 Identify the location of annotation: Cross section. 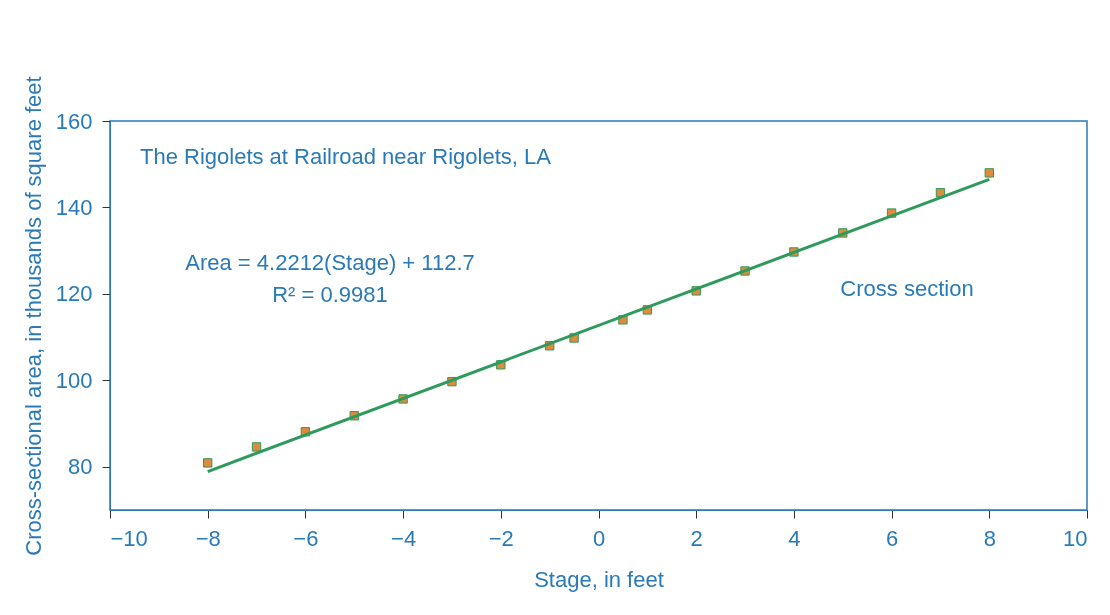
(907, 288).